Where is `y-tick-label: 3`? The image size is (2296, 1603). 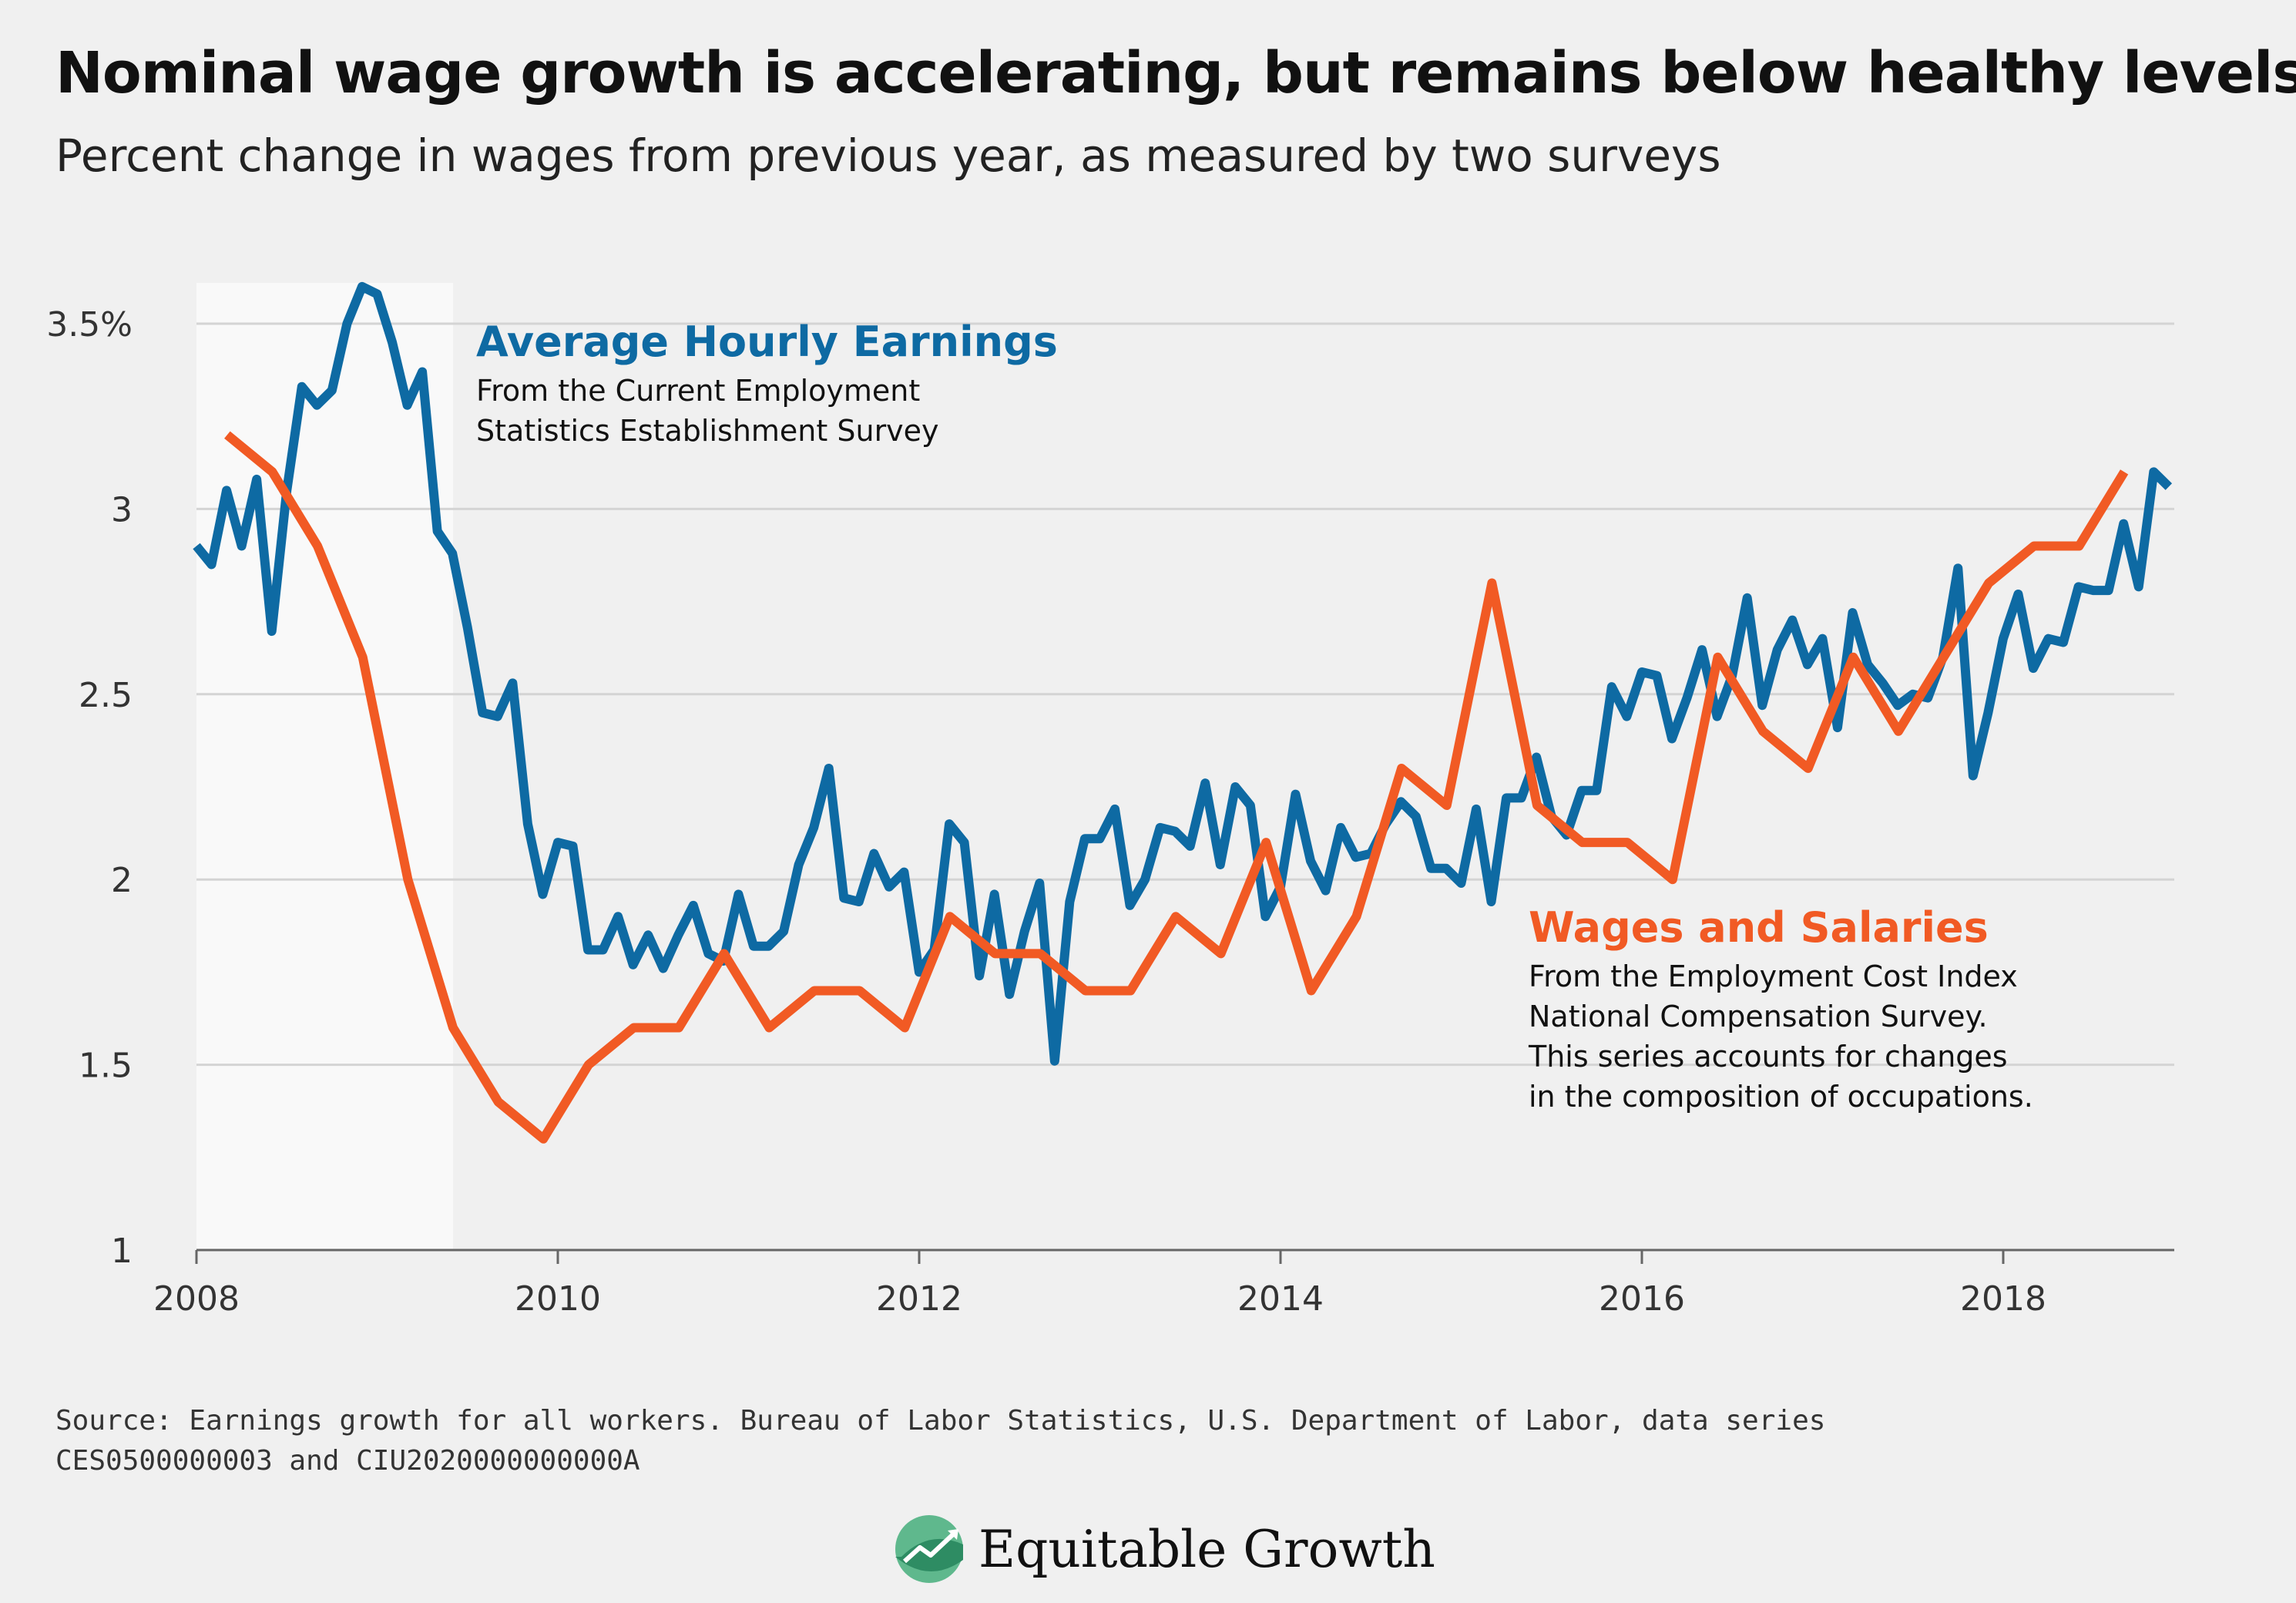 y-tick-label: 3 is located at coordinates (122, 509).